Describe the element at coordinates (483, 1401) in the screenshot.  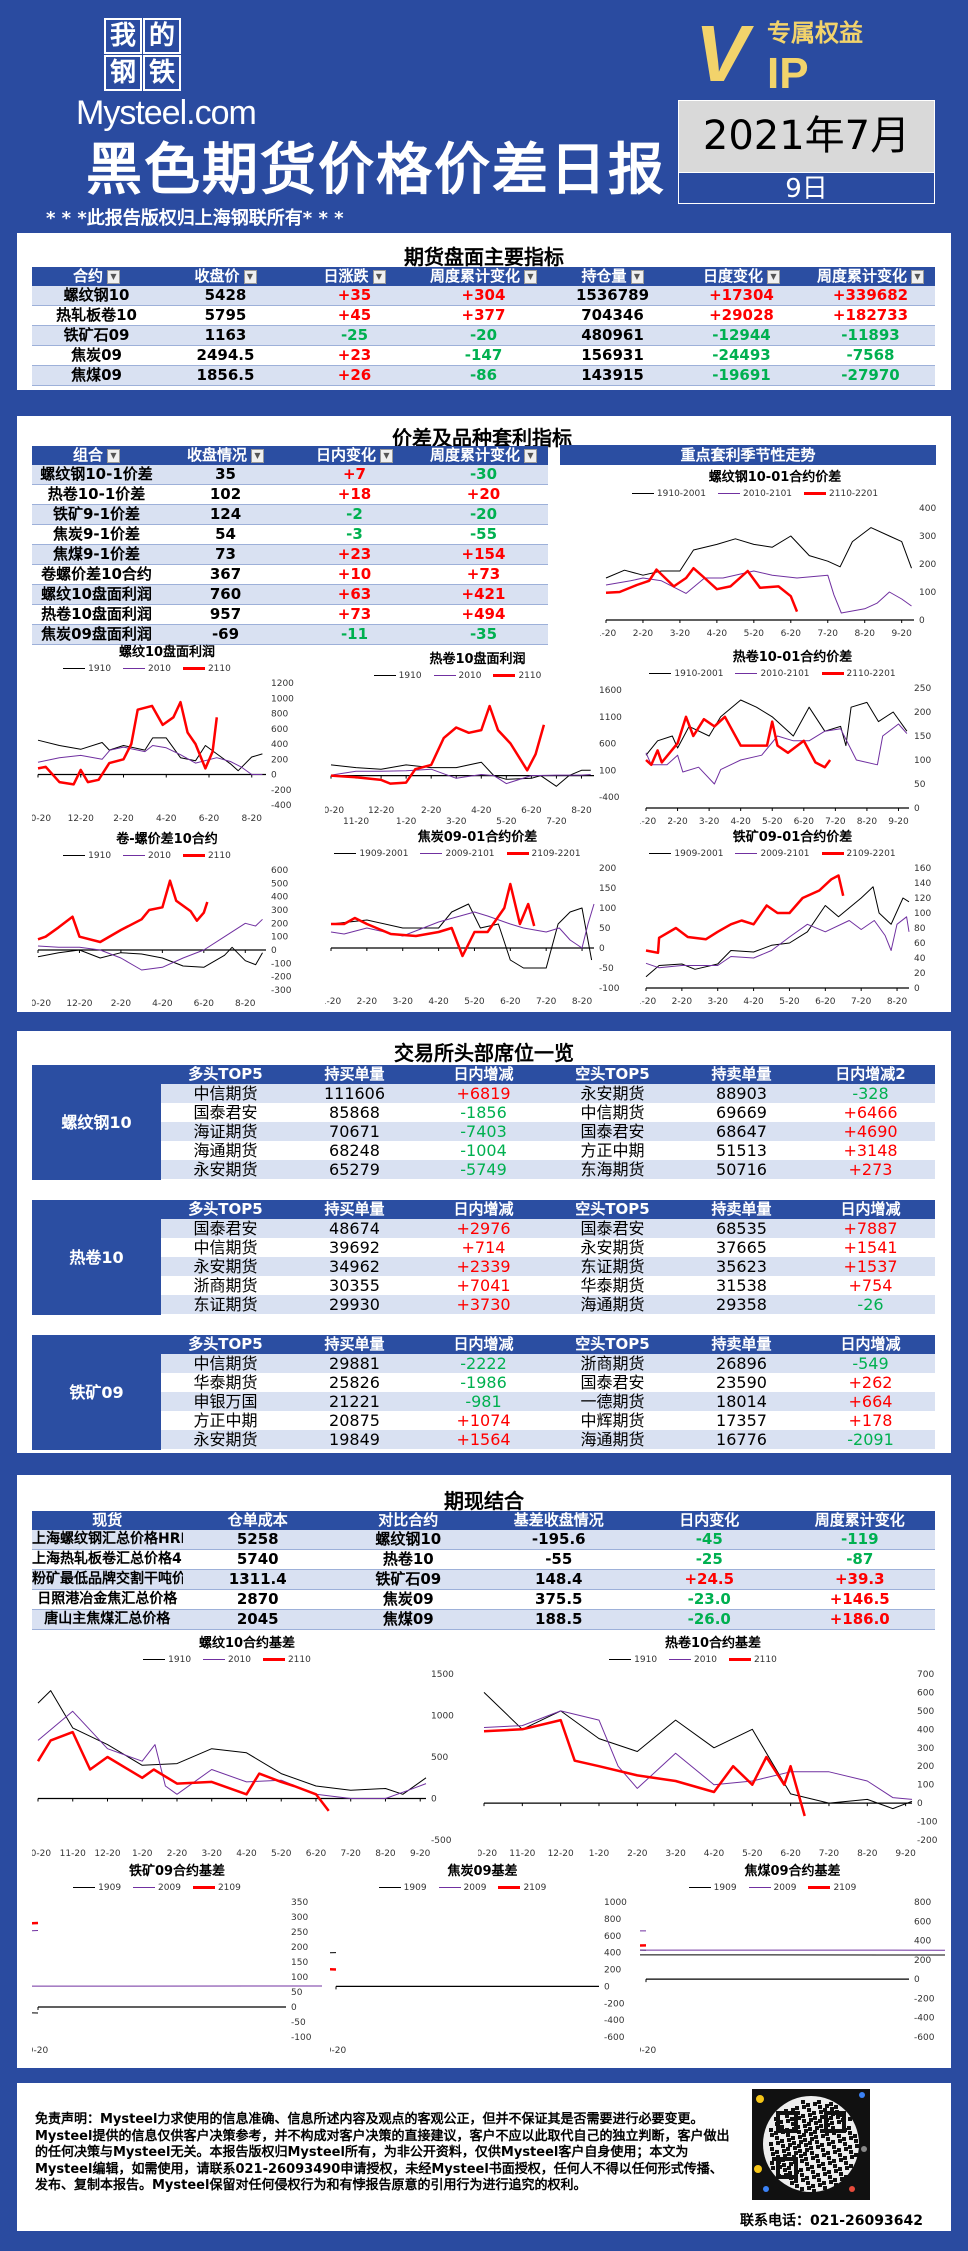
I see `table-cell: -981` at that location.